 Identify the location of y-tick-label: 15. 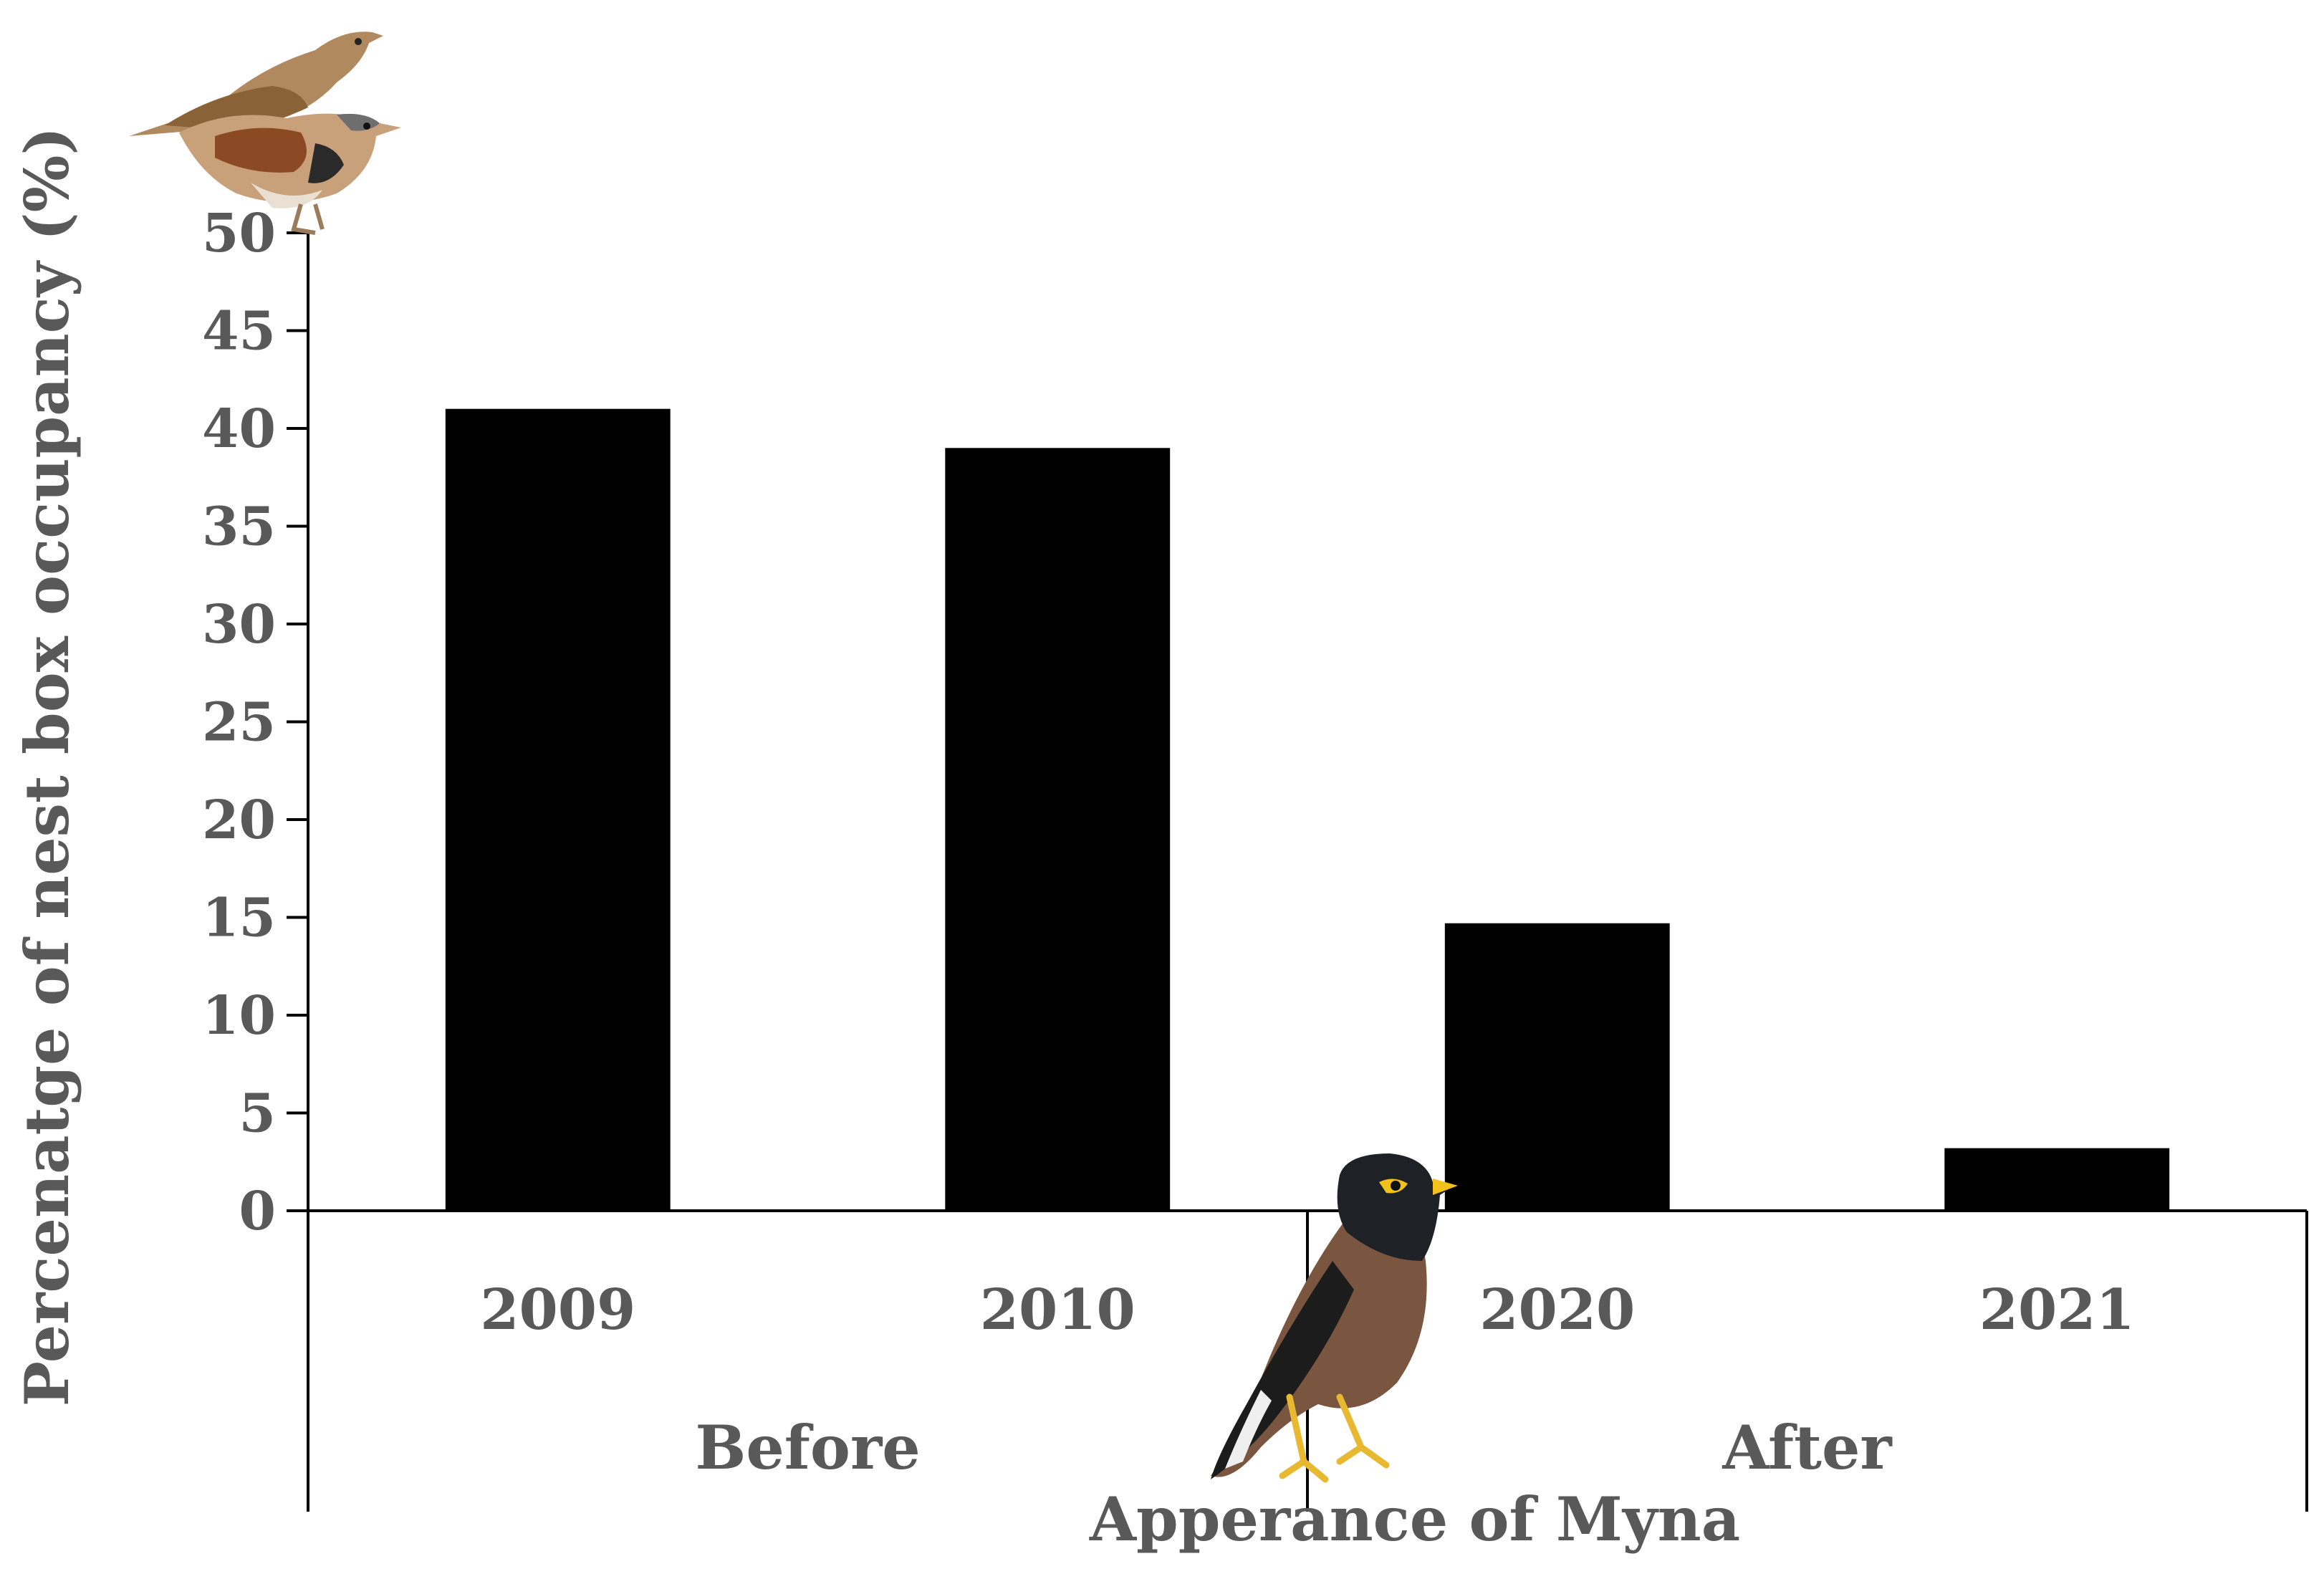
(239, 918).